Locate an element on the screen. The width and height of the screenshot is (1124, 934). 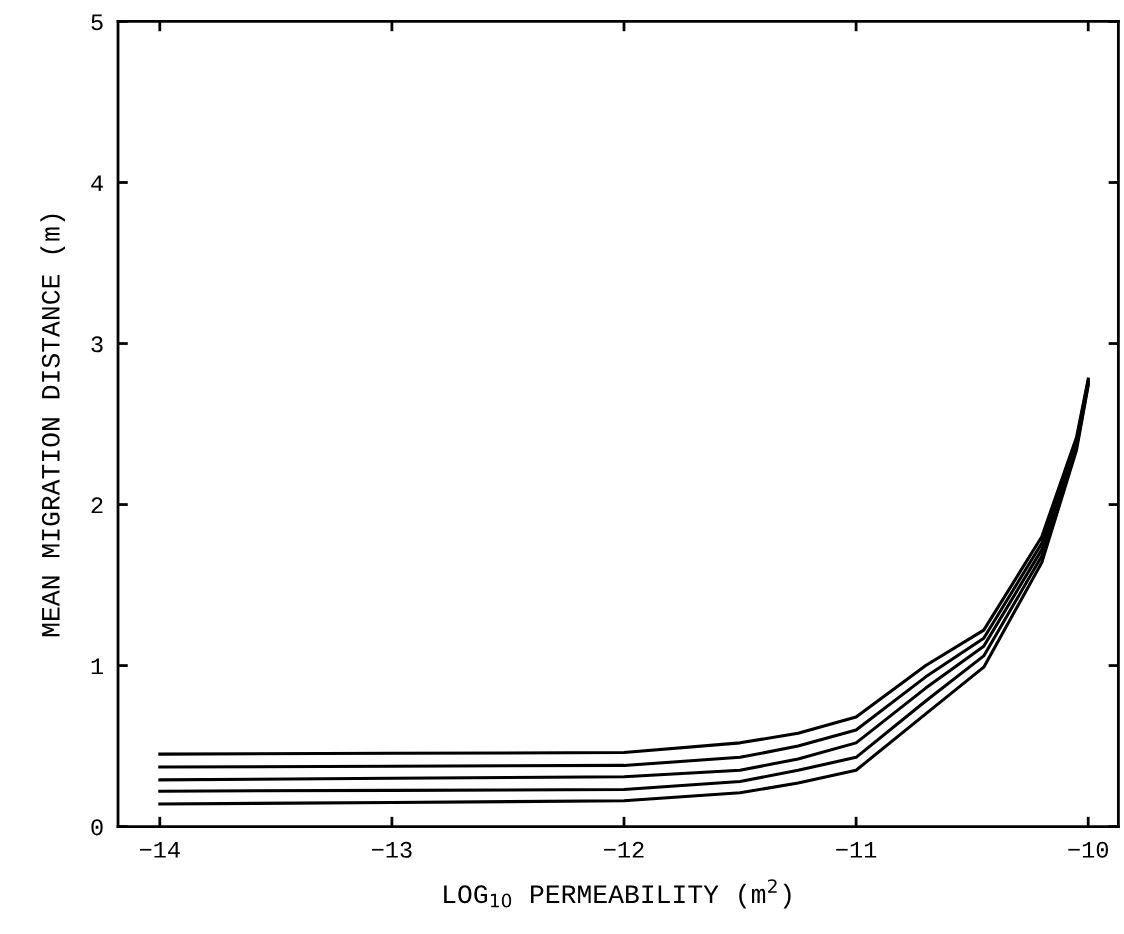
x-tick-label: −11 is located at coordinates (856, 850).